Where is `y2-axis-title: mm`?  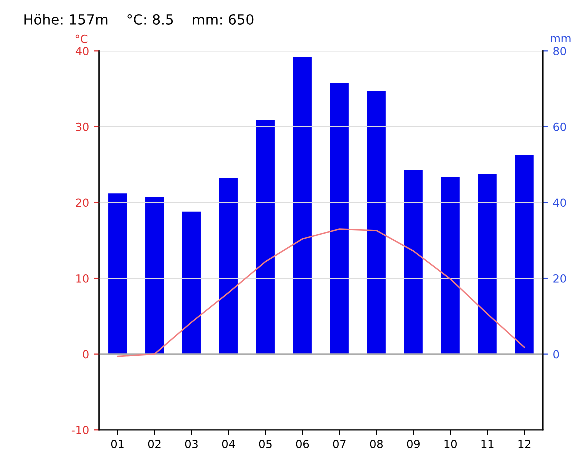
y2-axis-title: mm is located at coordinates (561, 39).